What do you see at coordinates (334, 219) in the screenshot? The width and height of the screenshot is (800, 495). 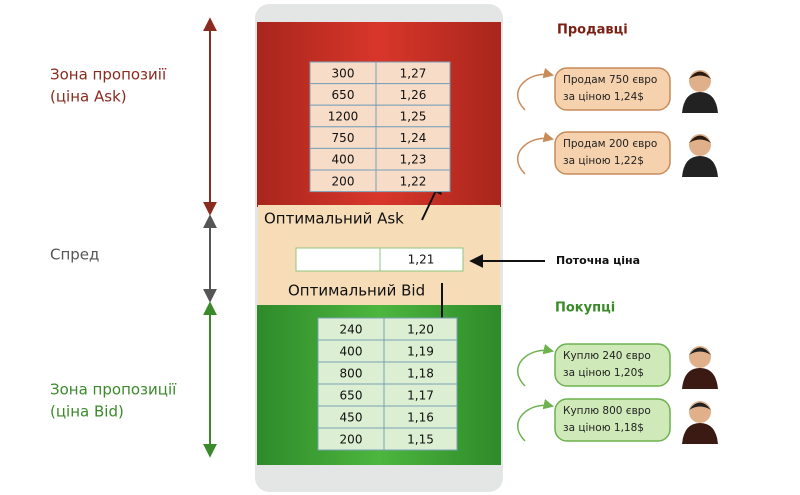 I see `optimal-ask: Оптимальний Ask` at bounding box center [334, 219].